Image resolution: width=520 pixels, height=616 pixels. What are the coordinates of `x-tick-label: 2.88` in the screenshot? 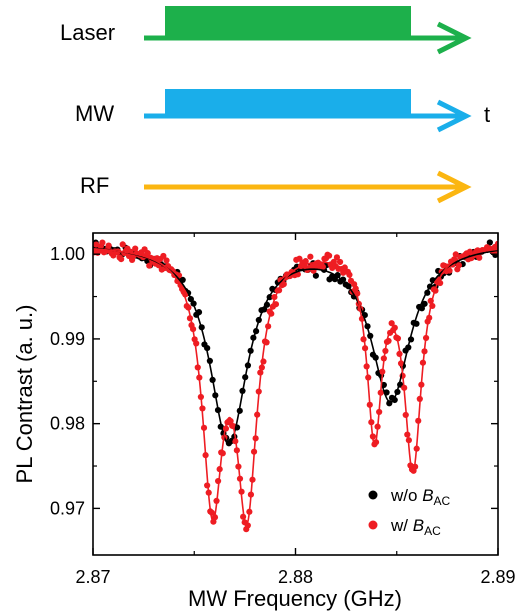 It's located at (295, 577).